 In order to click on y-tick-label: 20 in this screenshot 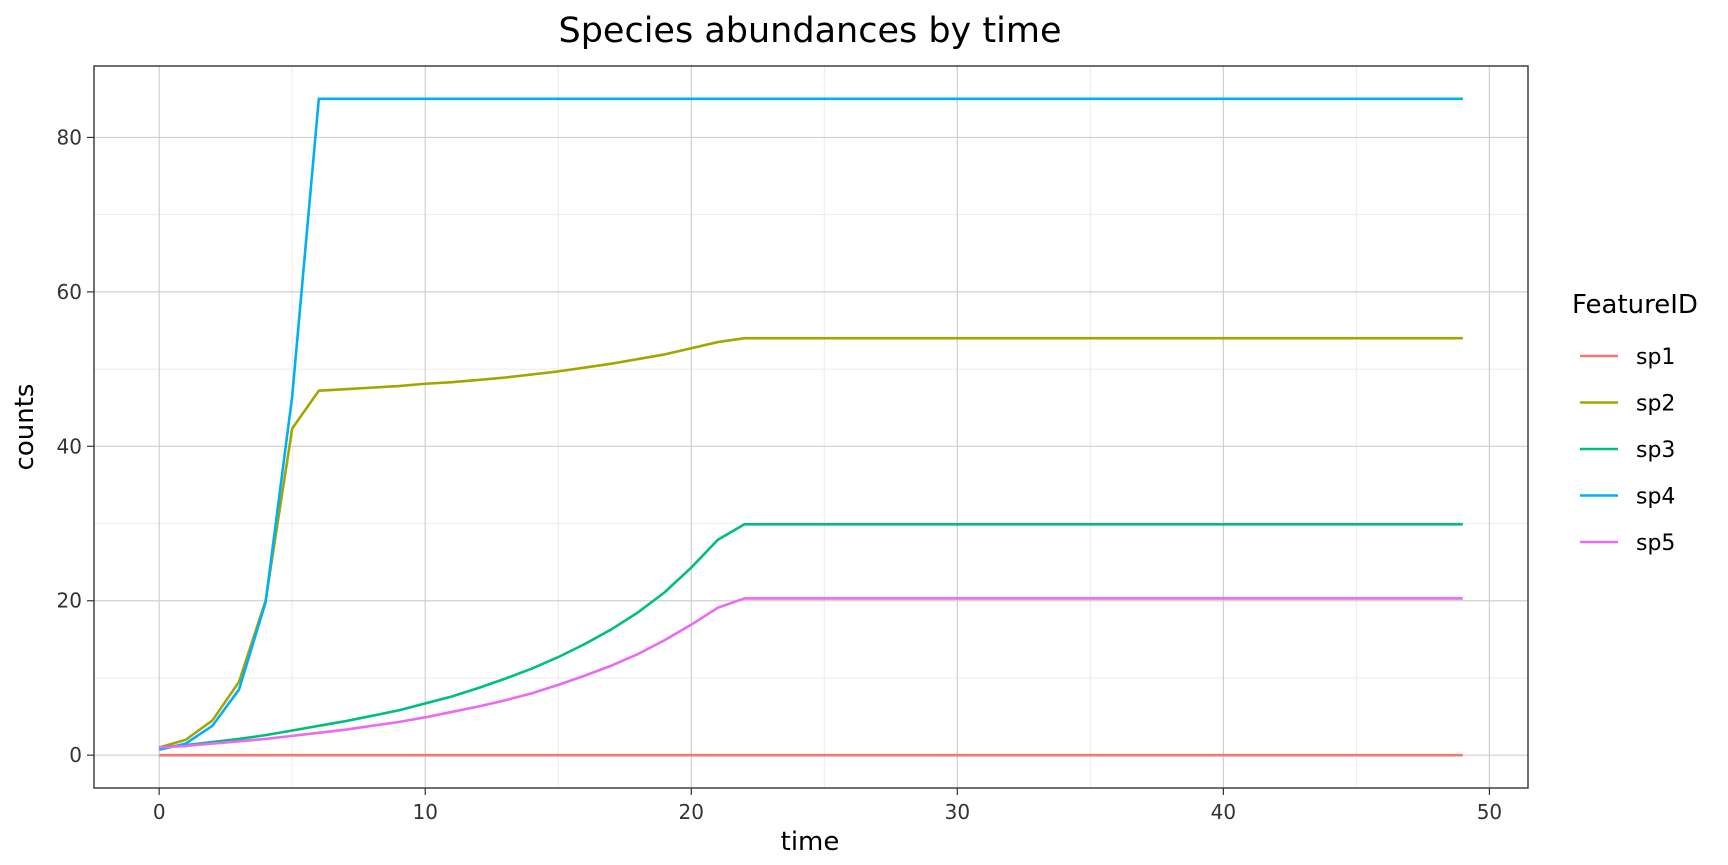, I will do `click(69, 601)`.